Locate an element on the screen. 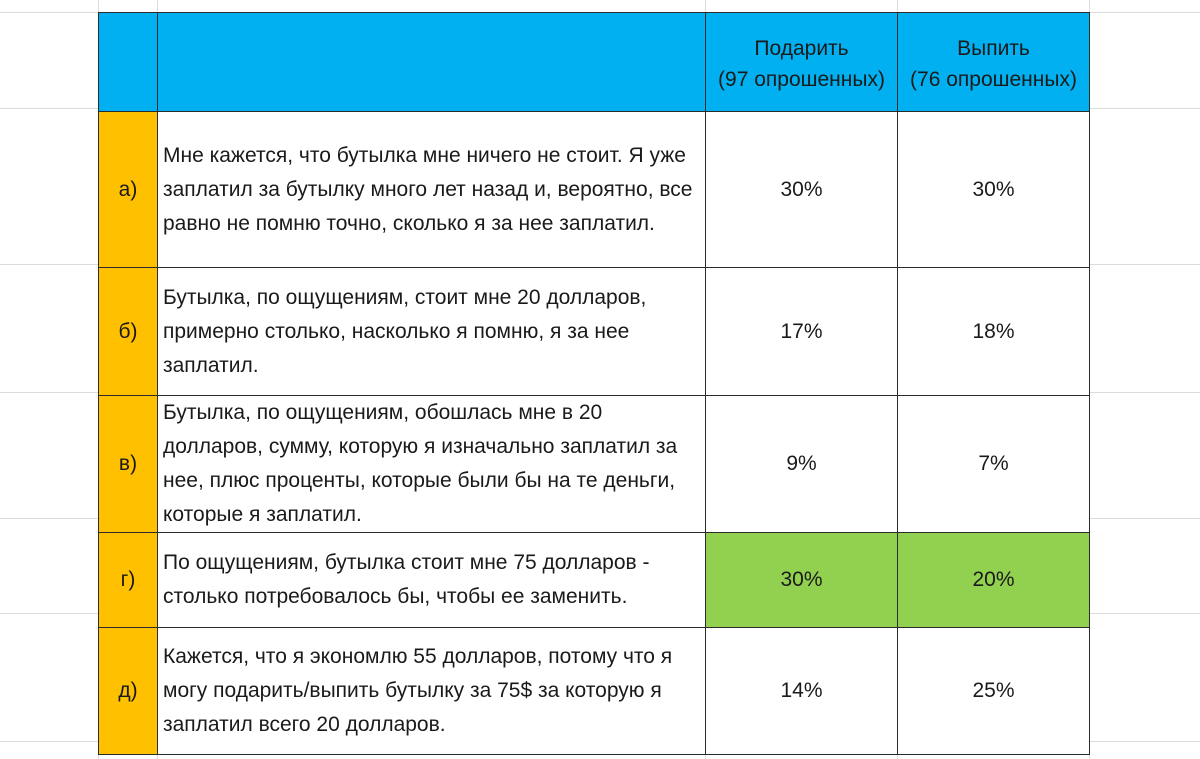  drink-column-subtitle: (76 опрошенных) is located at coordinates (993, 79).